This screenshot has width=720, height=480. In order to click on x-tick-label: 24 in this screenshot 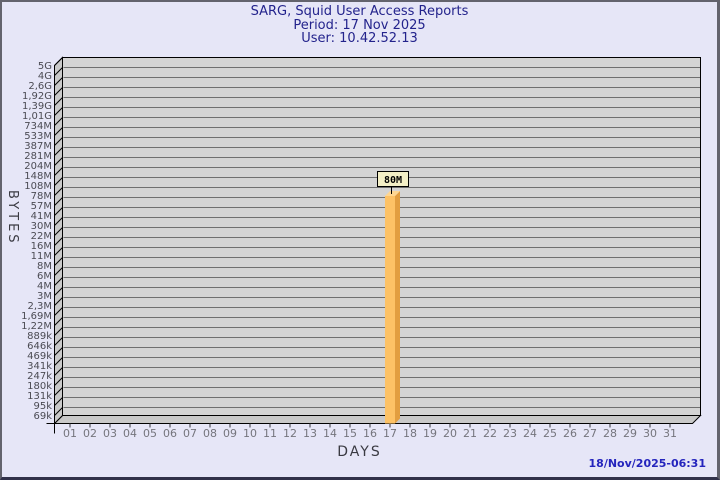, I will do `click(530, 433)`.